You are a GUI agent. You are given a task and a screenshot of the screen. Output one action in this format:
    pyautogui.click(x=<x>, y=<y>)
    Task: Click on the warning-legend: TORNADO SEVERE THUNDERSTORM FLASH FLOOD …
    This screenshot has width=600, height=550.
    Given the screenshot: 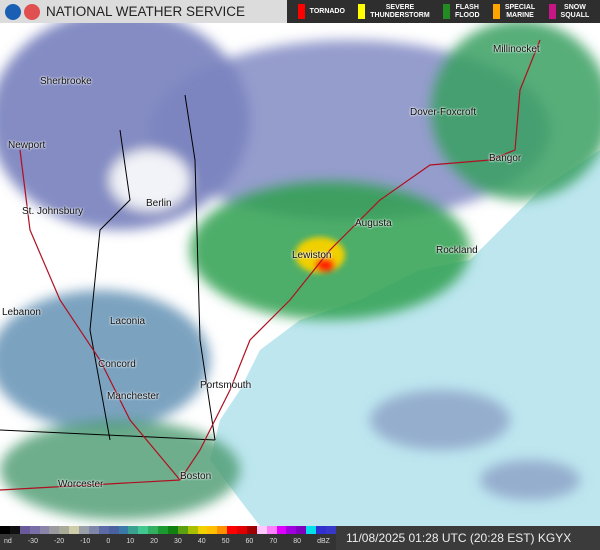 What is the action you would take?
    pyautogui.click(x=443, y=11)
    